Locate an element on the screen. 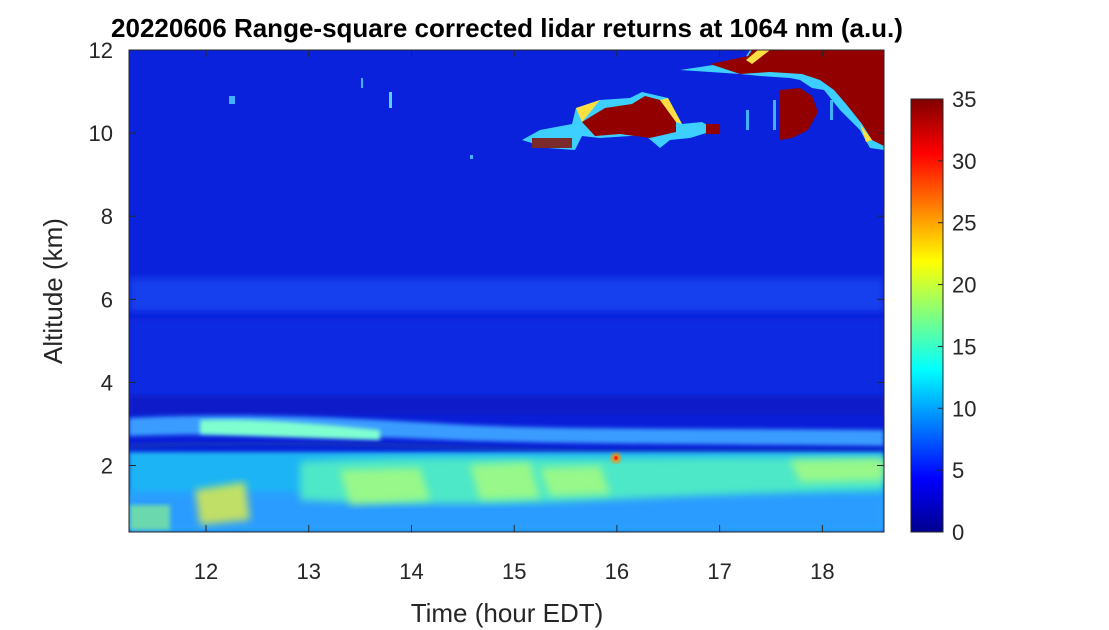 This screenshot has width=1109, height=630. x-tick-label-0: 12 is located at coordinates (206, 571).